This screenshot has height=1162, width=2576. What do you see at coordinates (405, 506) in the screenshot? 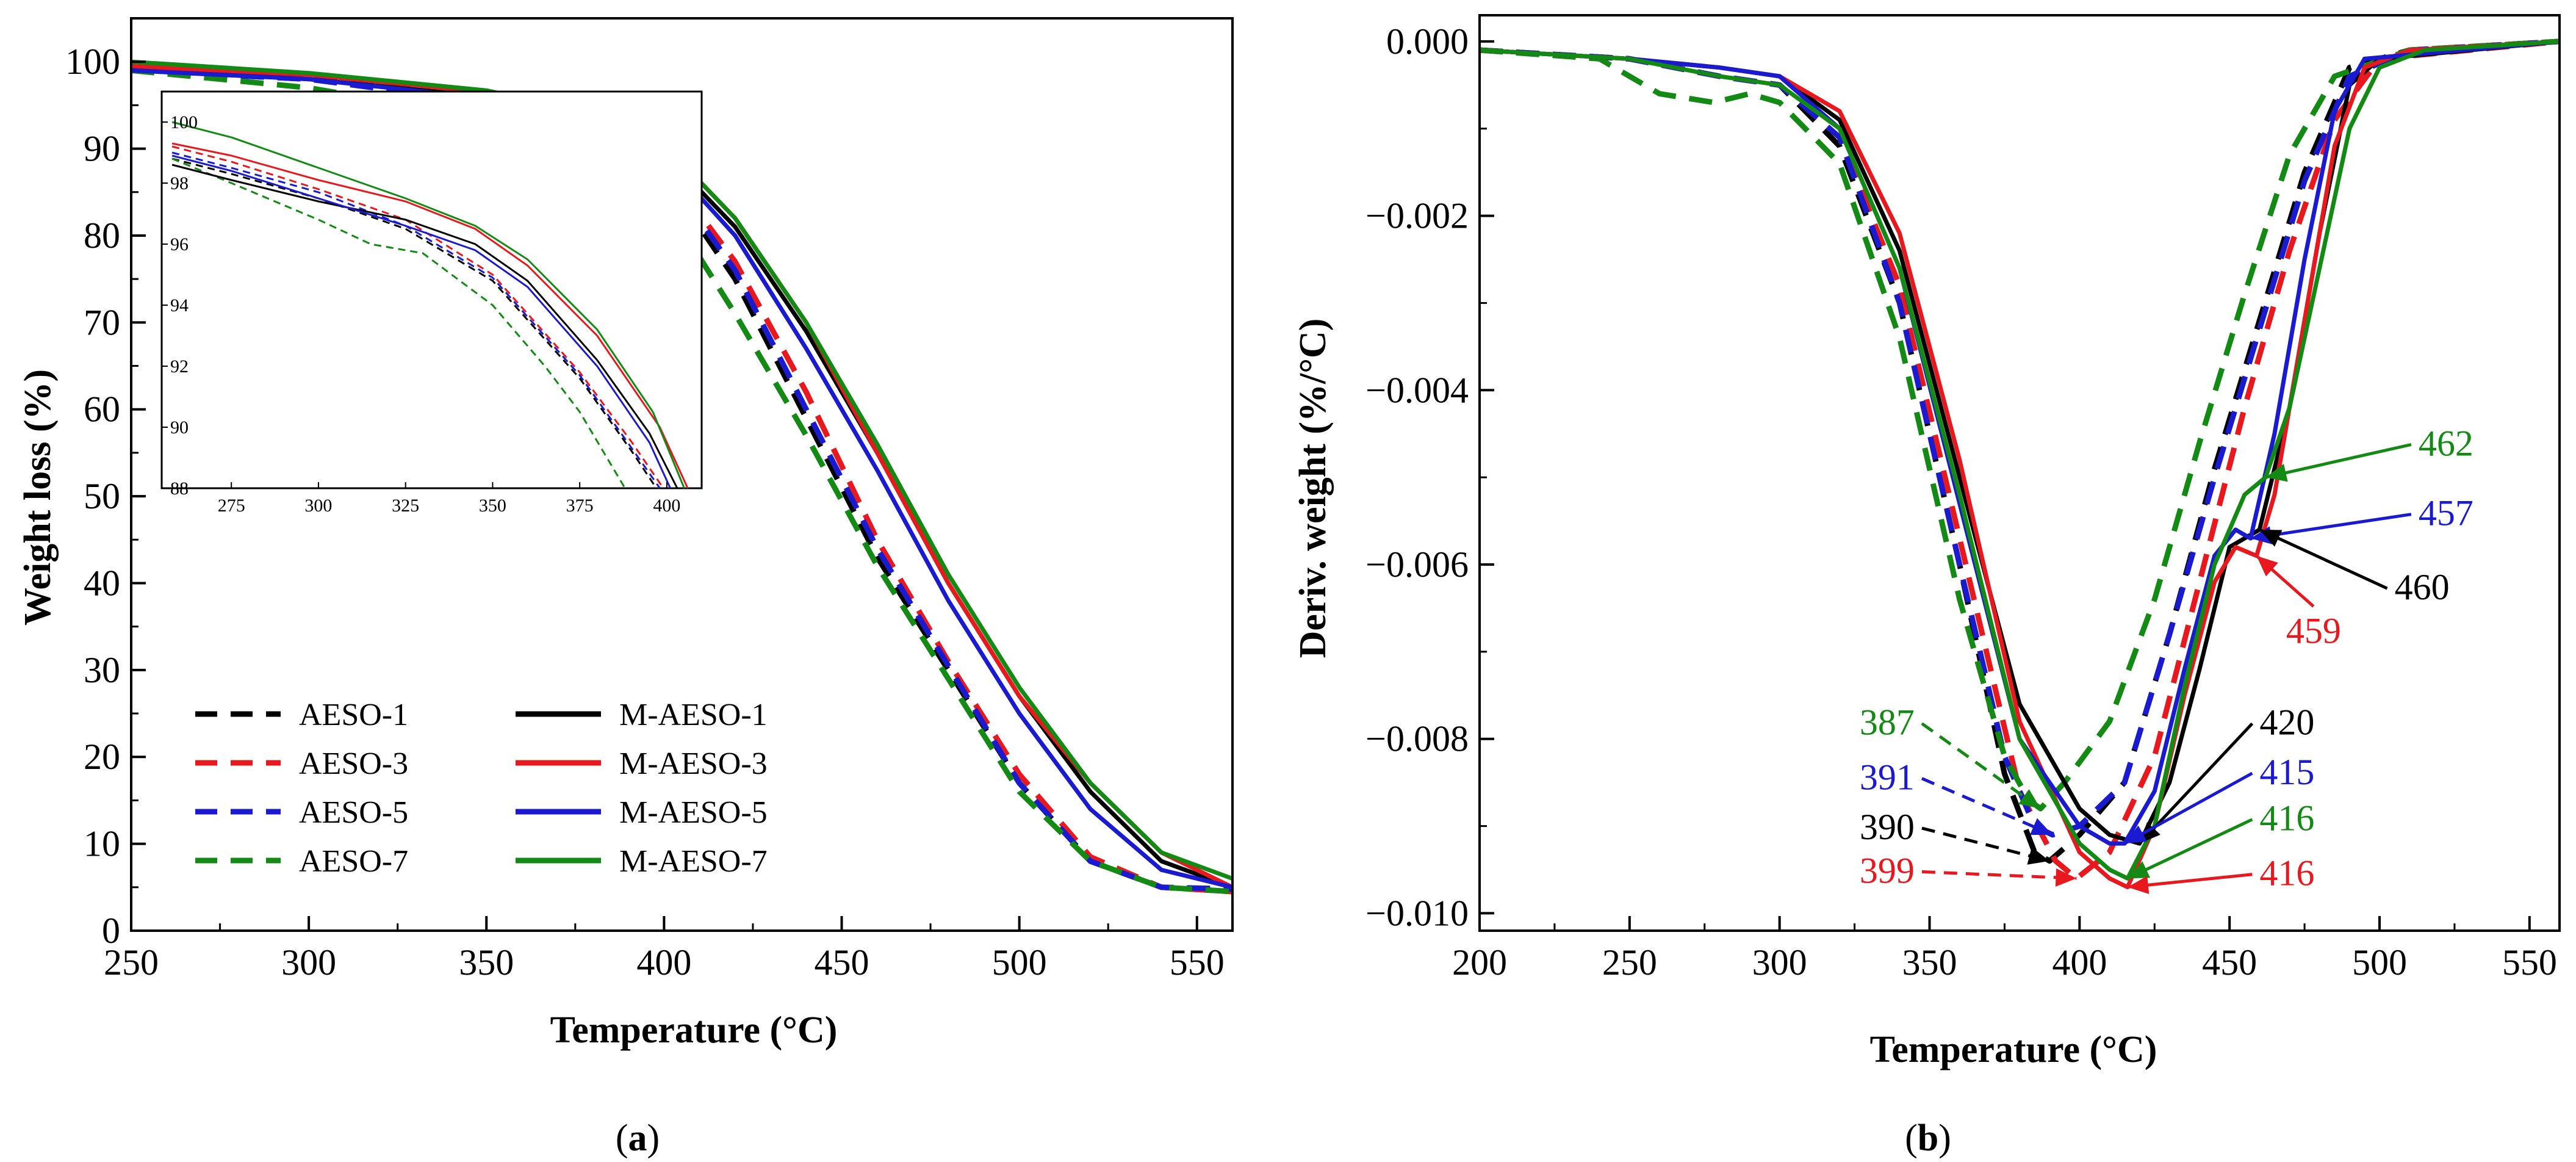
I see `inset-x-tick-label: 325` at bounding box center [405, 506].